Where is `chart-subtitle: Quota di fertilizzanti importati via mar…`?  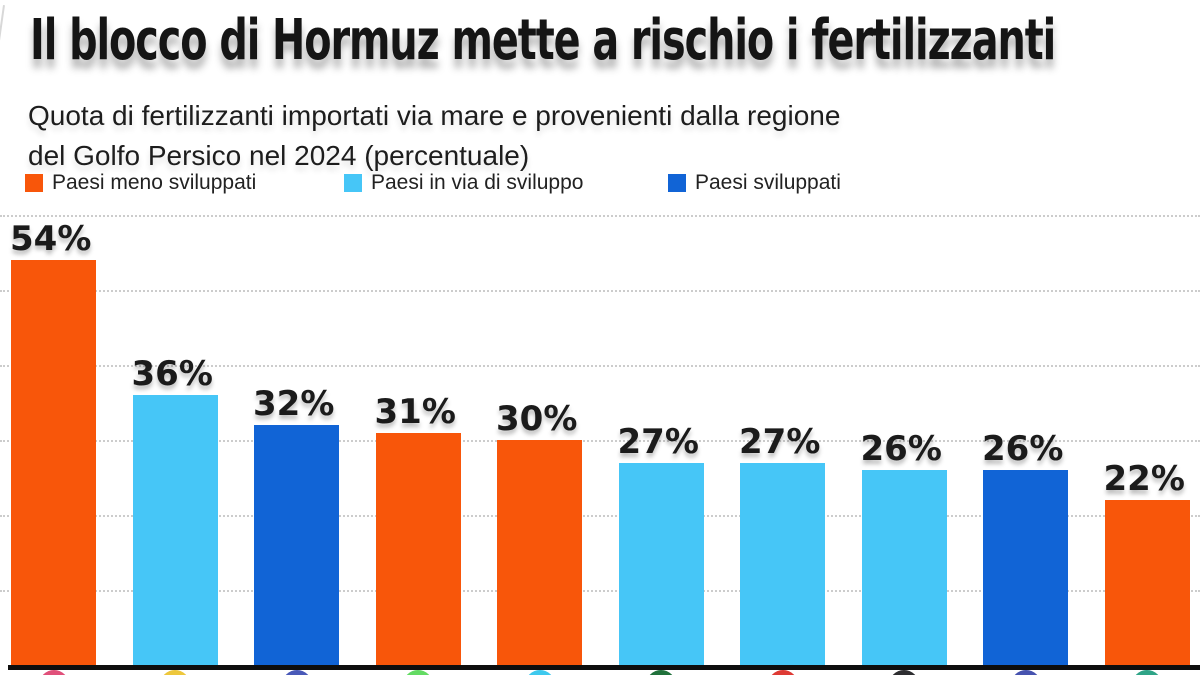
chart-subtitle: Quota di fertilizzanti importati via mar… is located at coordinates (434, 136).